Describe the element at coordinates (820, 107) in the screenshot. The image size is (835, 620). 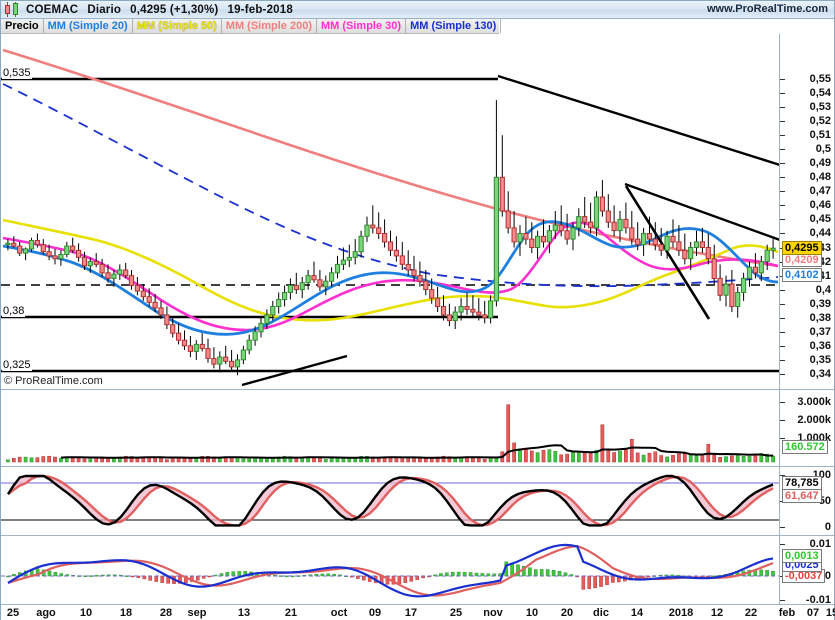
I see `price-tick-0-53: 0,53` at that location.